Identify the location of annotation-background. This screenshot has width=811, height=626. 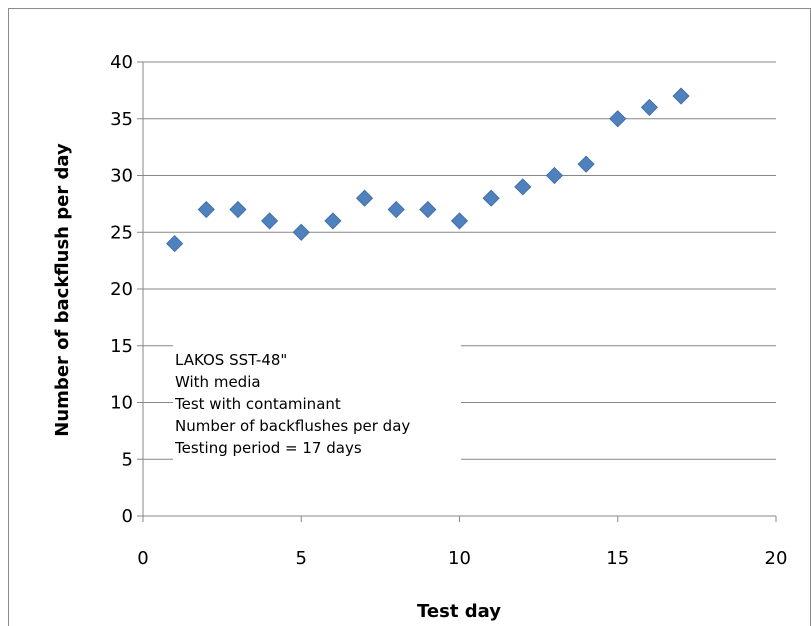
(317, 403).